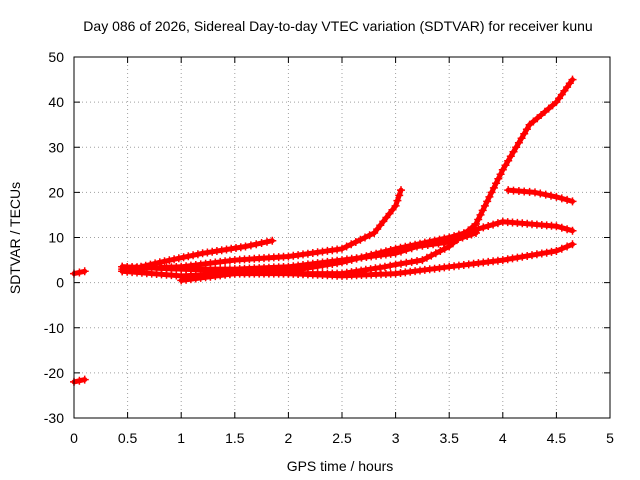  I want to click on x-tick-label: 0, so click(74, 438).